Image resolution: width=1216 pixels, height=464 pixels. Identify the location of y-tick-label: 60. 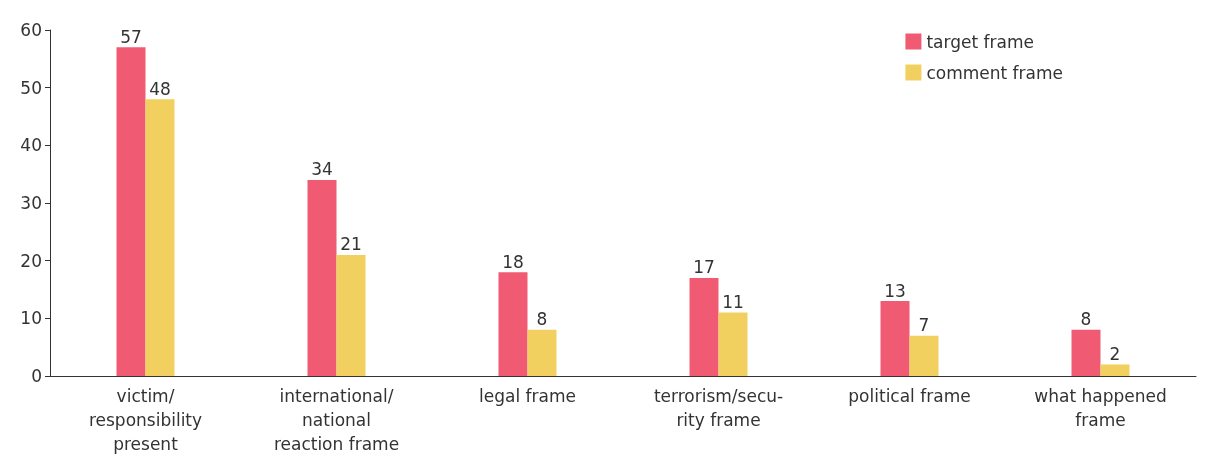
(31, 30).